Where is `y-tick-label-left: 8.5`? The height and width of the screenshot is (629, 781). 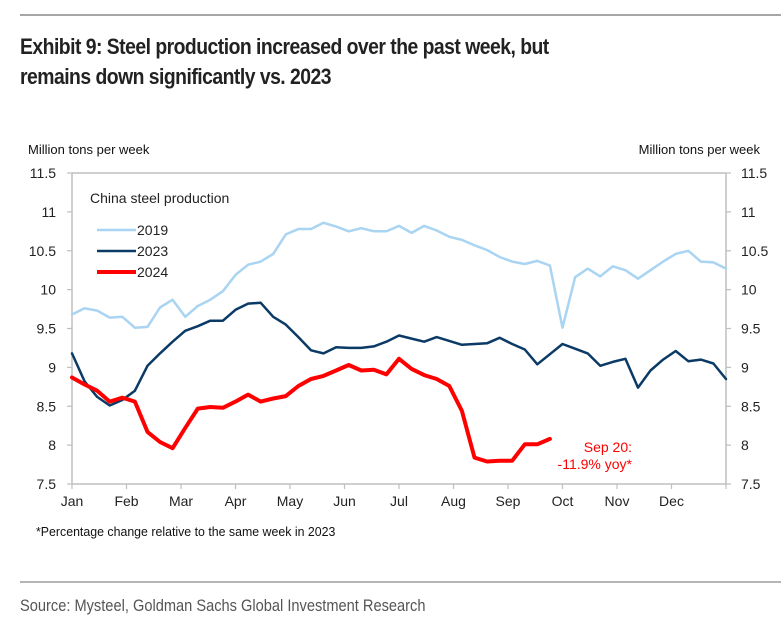
y-tick-label-left: 8.5 is located at coordinates (47, 406).